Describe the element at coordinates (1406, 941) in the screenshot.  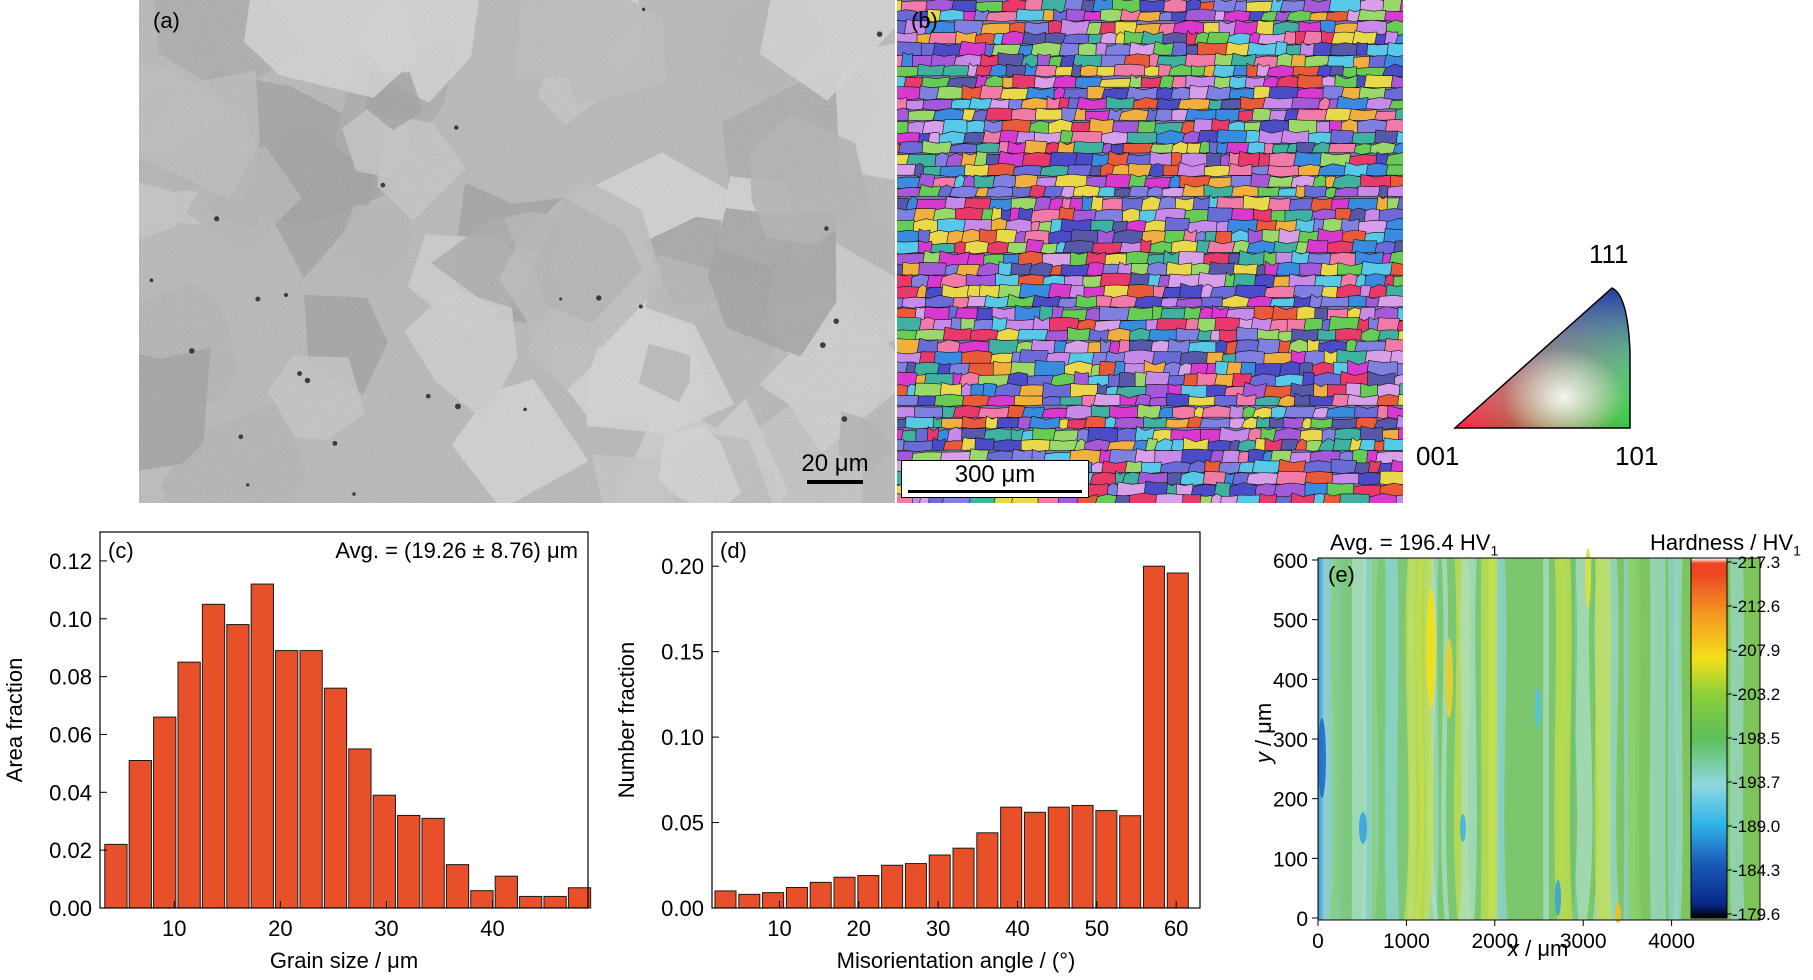
I see `map-xtick-label: 1000` at that location.